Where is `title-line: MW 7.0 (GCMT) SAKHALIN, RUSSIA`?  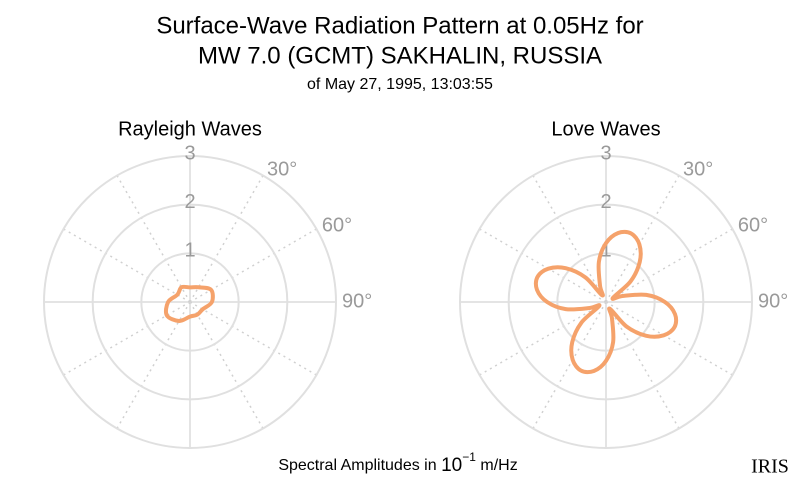 title-line: MW 7.0 (GCMT) SAKHALIN, RUSSIA is located at coordinates (400, 55).